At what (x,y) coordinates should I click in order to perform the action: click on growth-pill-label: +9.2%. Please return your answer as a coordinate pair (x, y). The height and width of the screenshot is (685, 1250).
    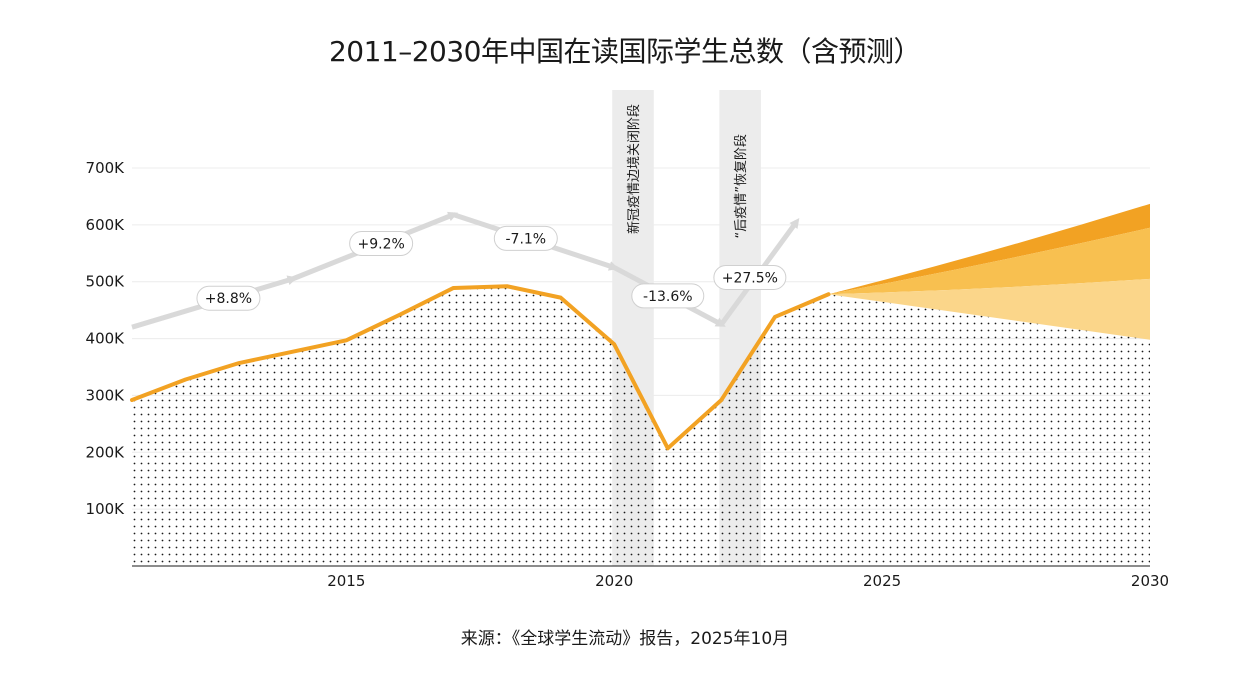
    Looking at the image, I should click on (380, 245).